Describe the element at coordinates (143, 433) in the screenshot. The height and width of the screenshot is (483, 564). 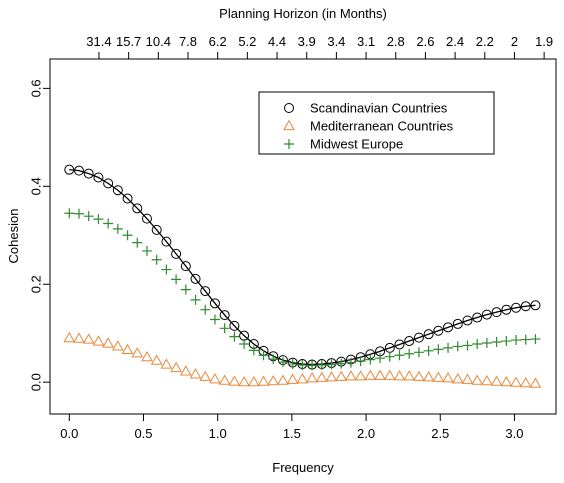
I see `x-tick-label: 0.5` at that location.